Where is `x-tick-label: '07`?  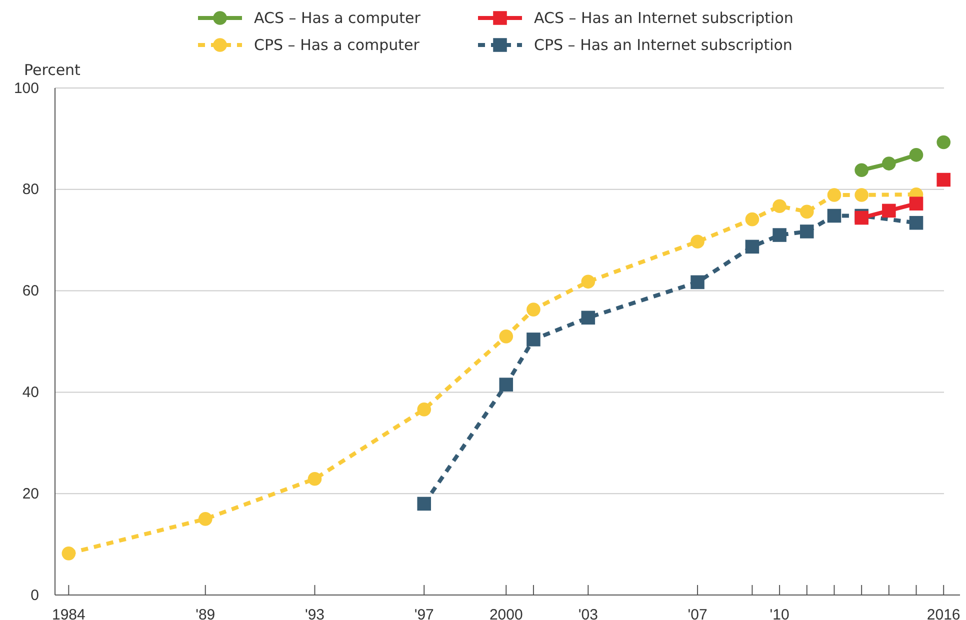
x-tick-label: '07 is located at coordinates (698, 613).